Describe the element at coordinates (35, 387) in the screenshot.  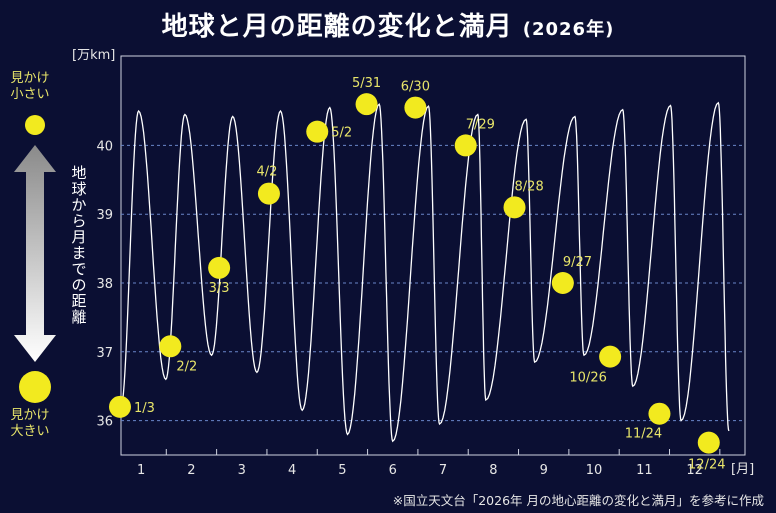
I see `large-moon-icon` at that location.